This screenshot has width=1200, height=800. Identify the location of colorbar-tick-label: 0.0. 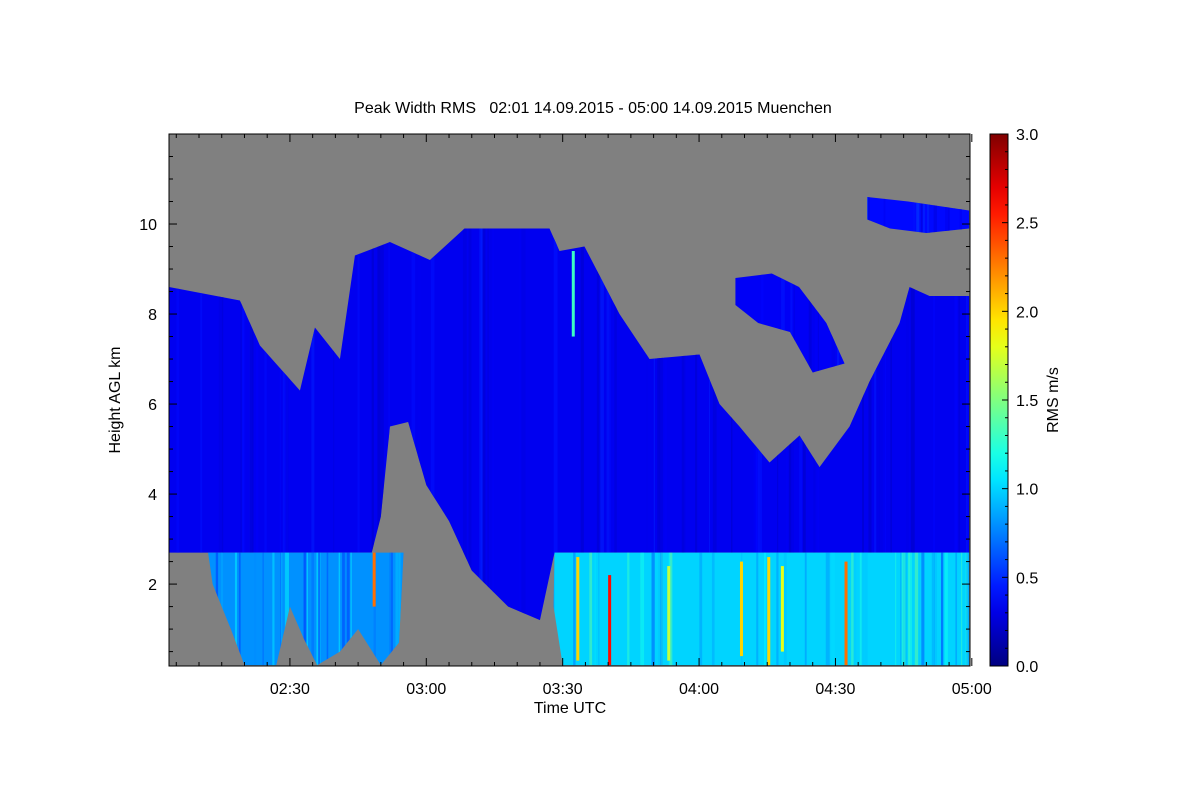
(1027, 667).